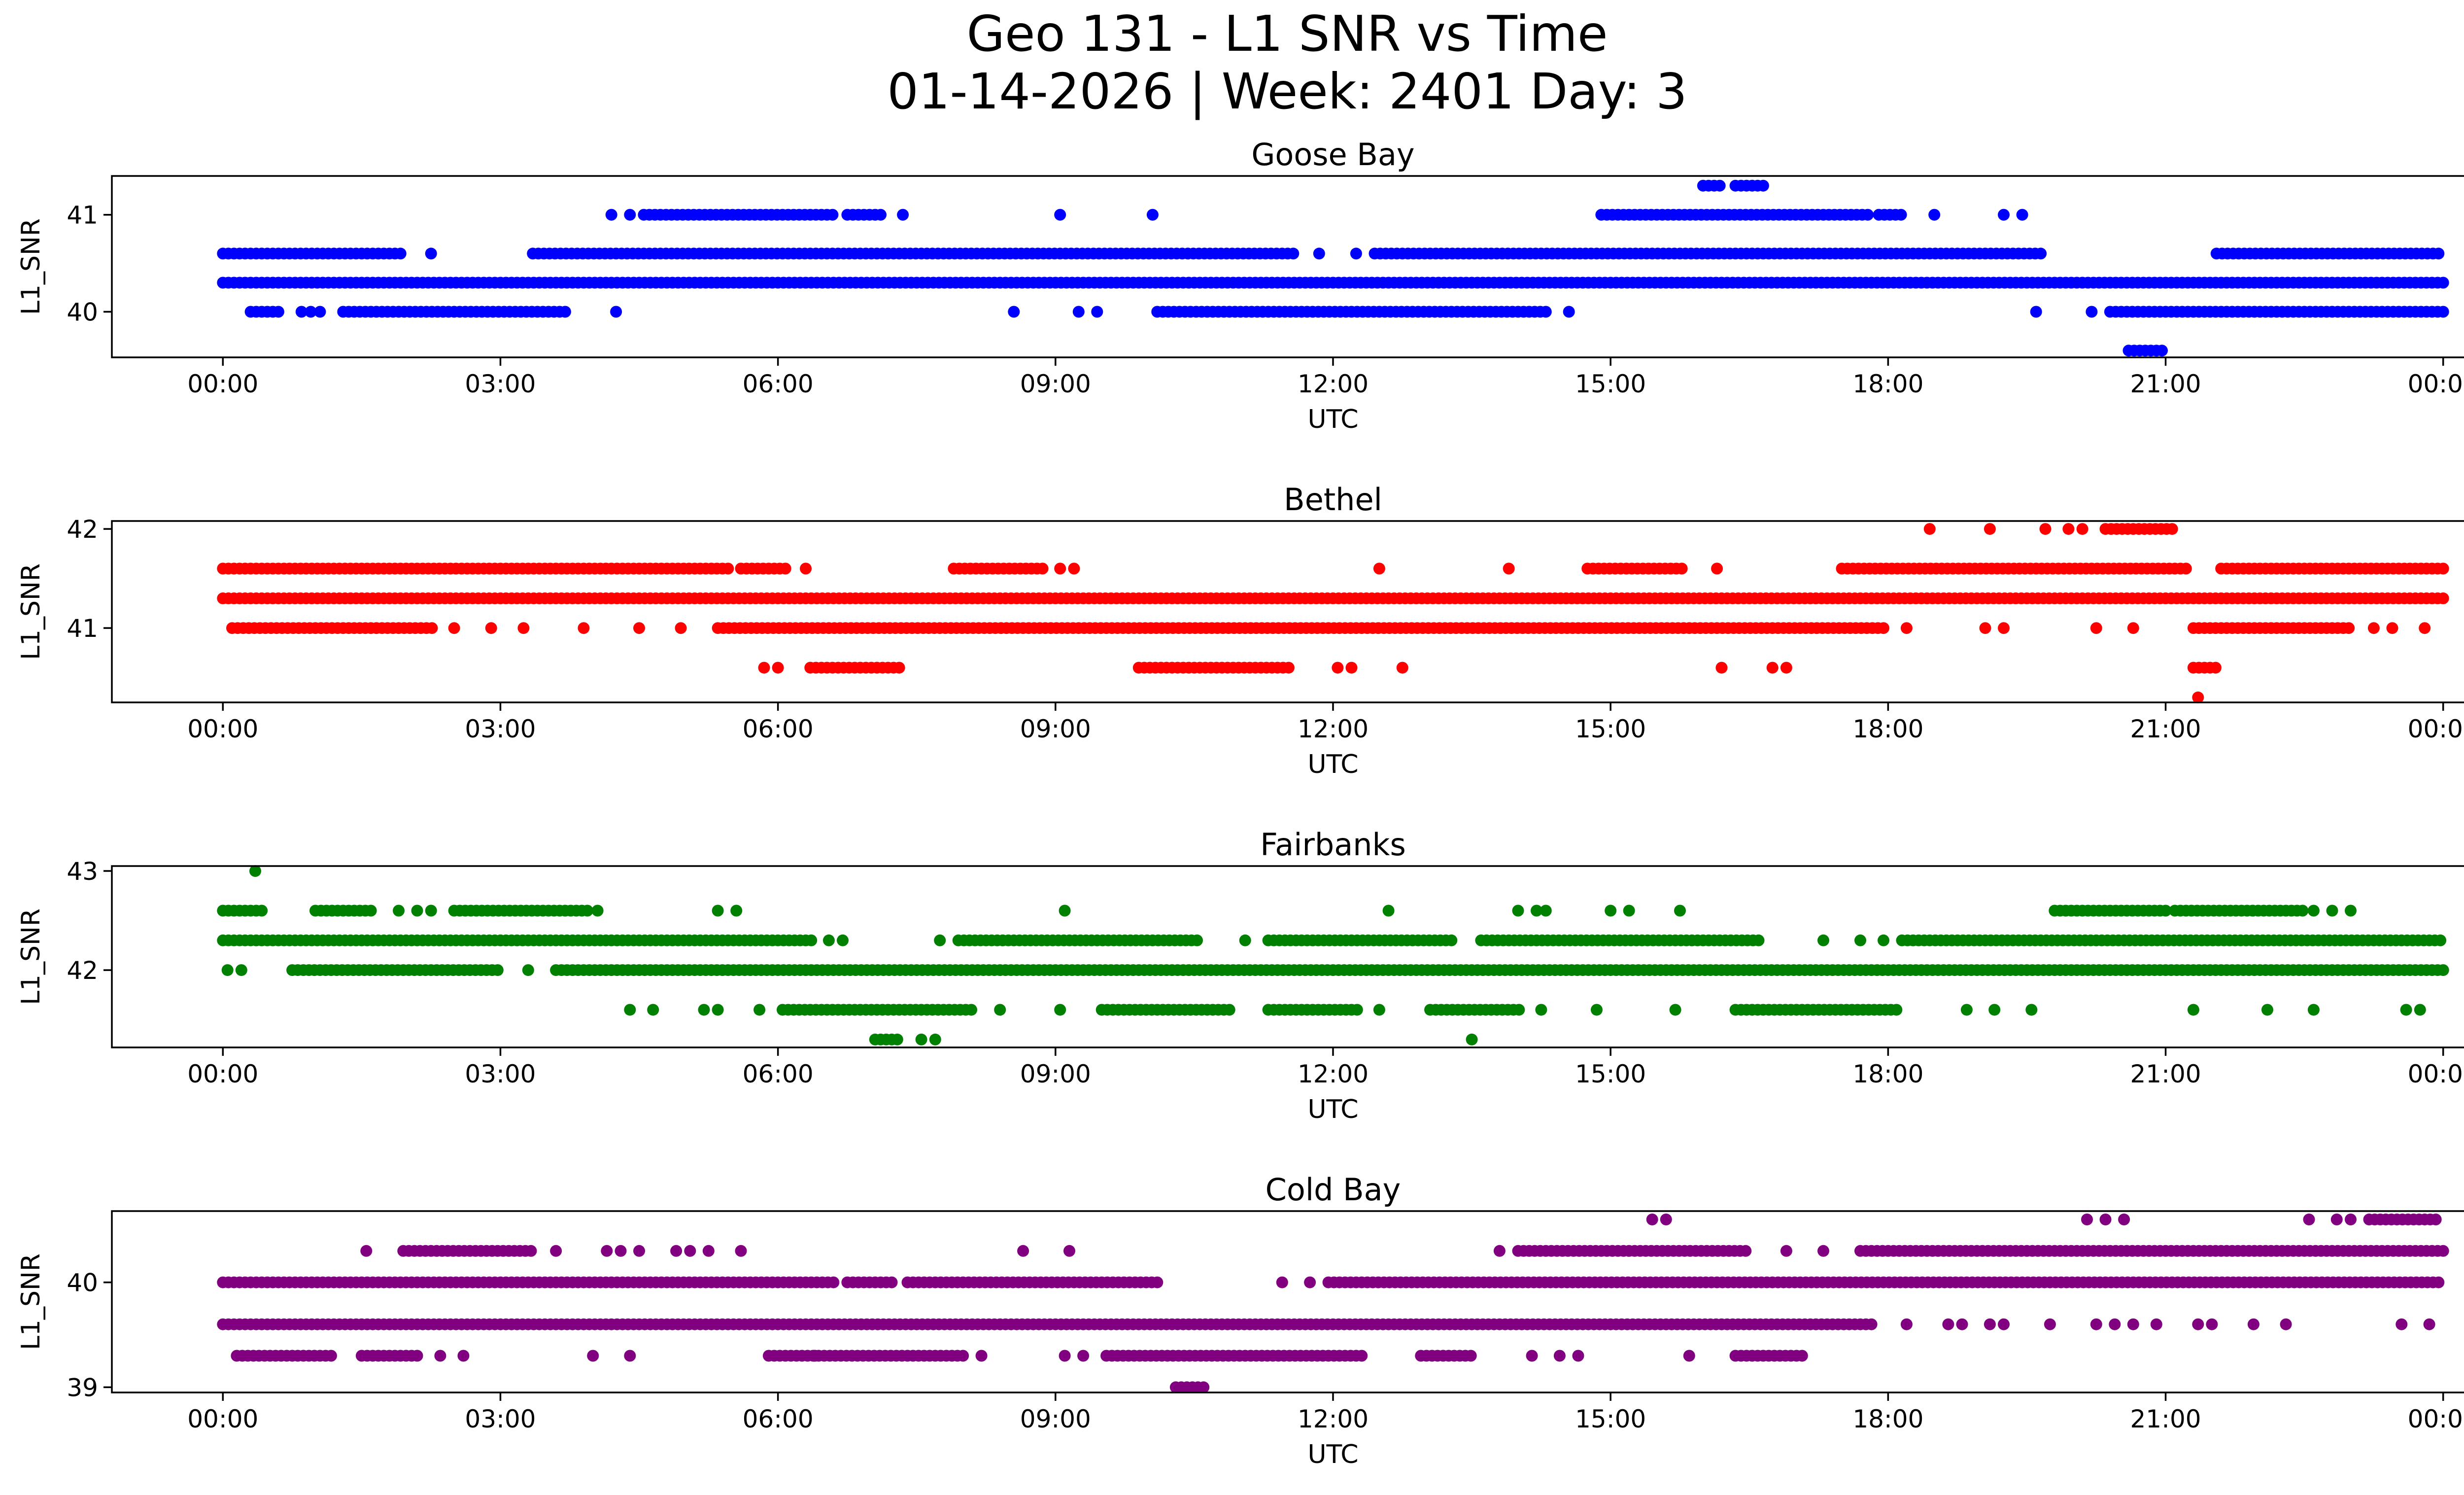  I want to click on x-tick-label: 15:00, so click(1610, 384).